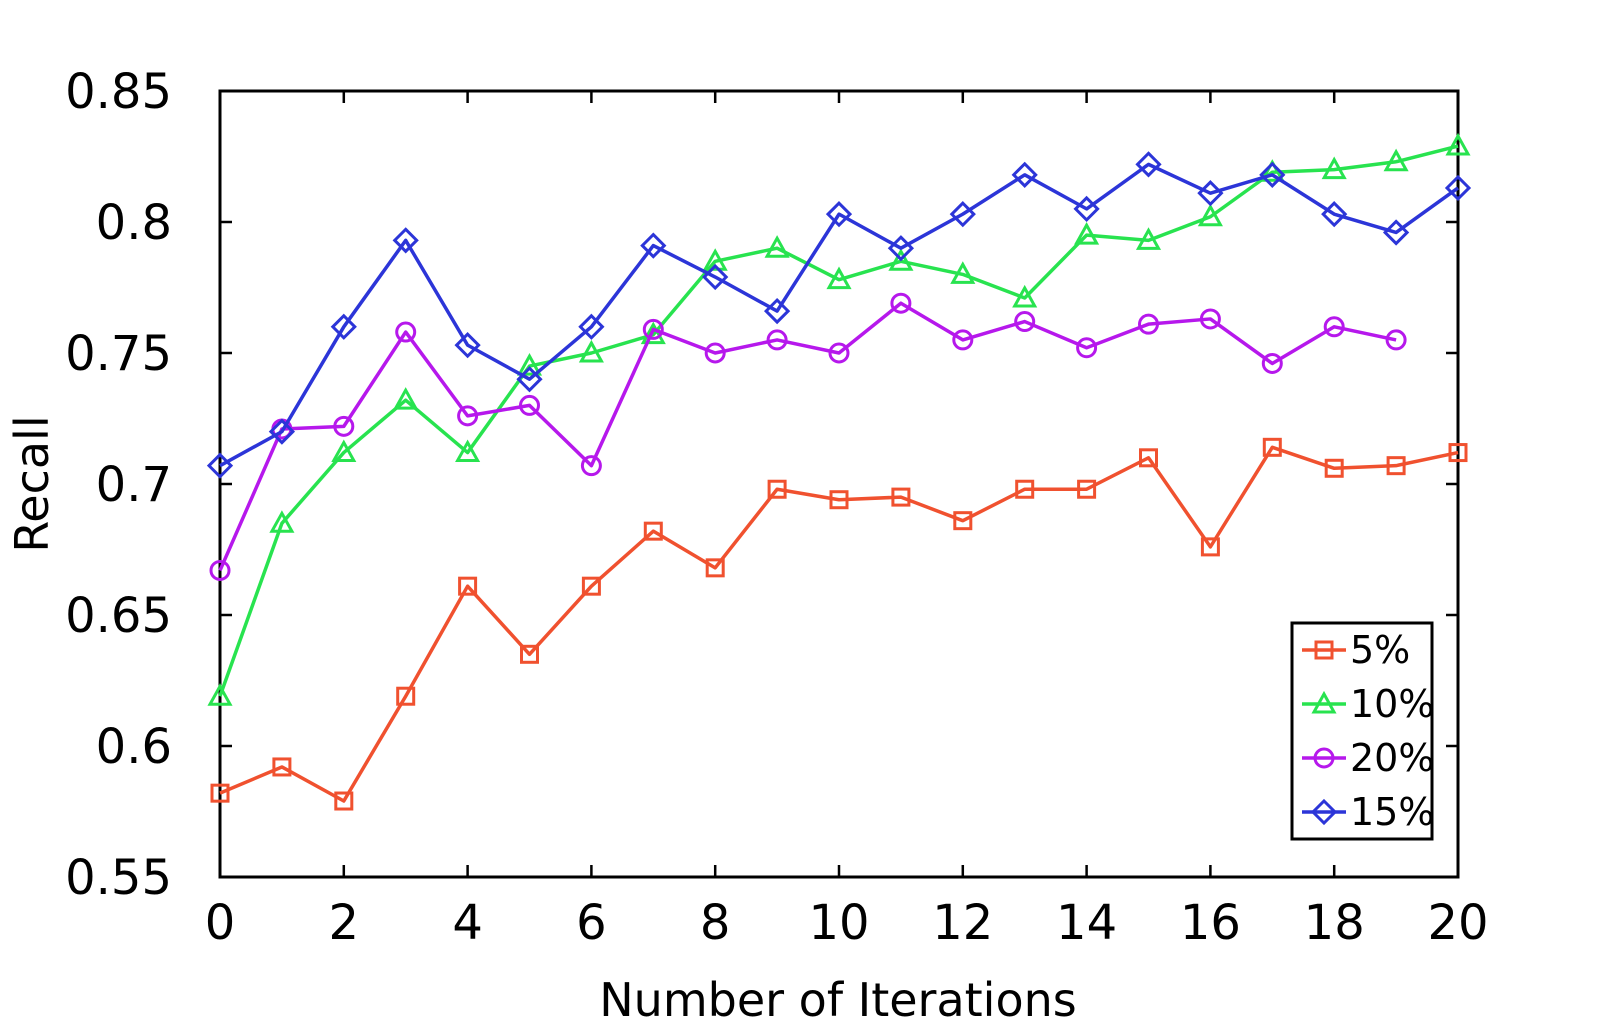 The height and width of the screenshot is (1035, 1620). What do you see at coordinates (715, 923) in the screenshot?
I see `x-tick-label: 8` at bounding box center [715, 923].